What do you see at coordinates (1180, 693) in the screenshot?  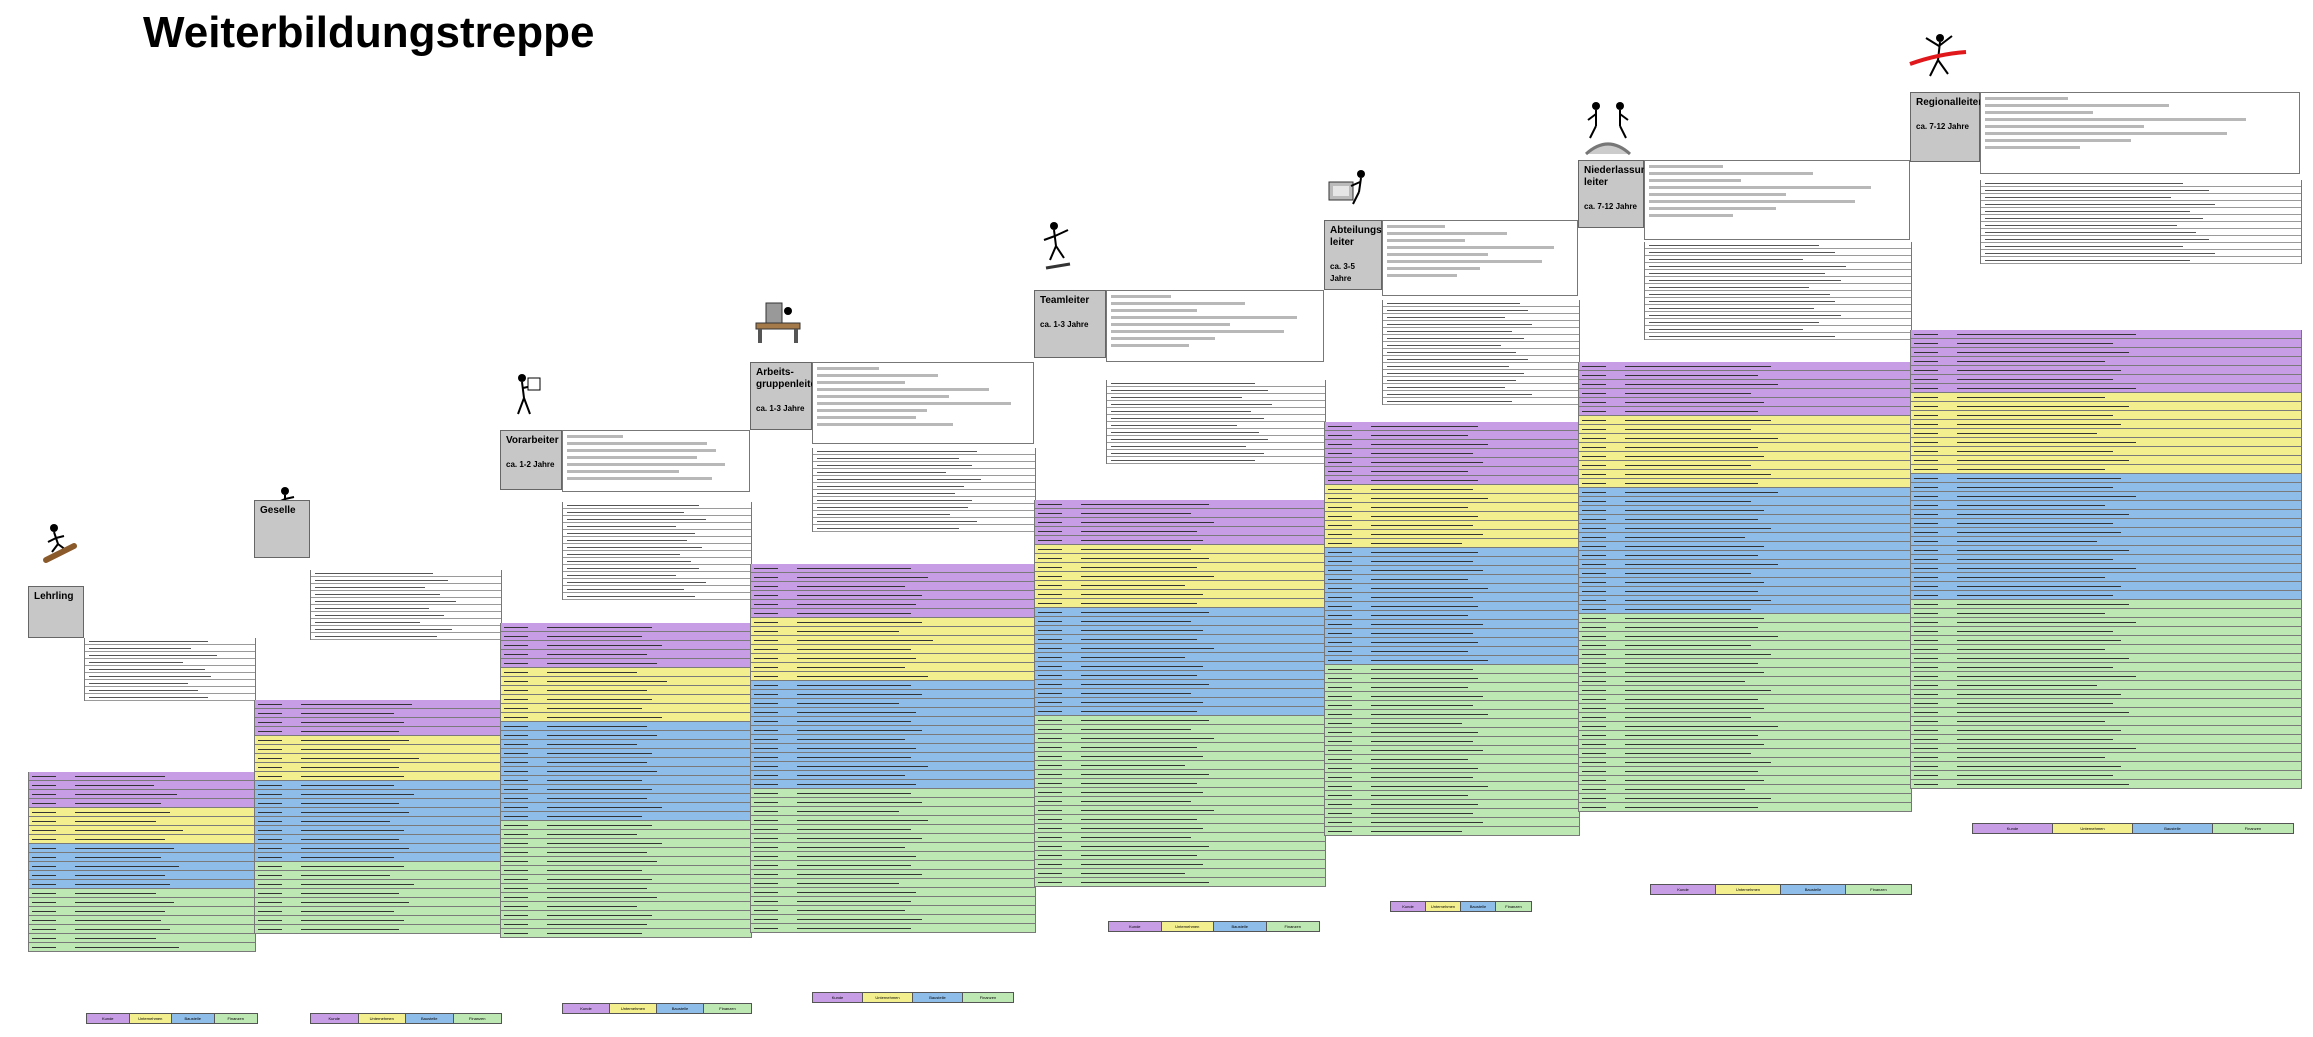 I see `step-categories` at bounding box center [1180, 693].